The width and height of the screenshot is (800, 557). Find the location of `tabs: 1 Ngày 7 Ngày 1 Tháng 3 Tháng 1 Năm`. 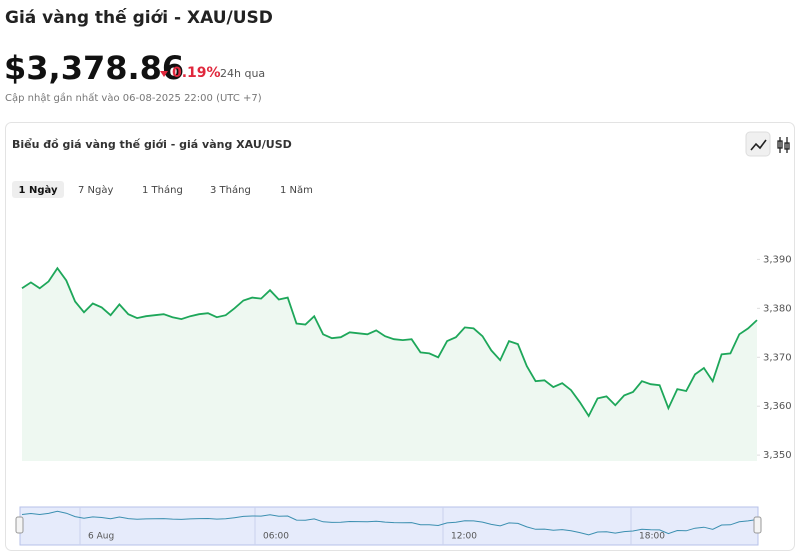

tabs: 1 Ngày 7 Ngày 1 Tháng 3 Tháng 1 Năm is located at coordinates (162, 189).